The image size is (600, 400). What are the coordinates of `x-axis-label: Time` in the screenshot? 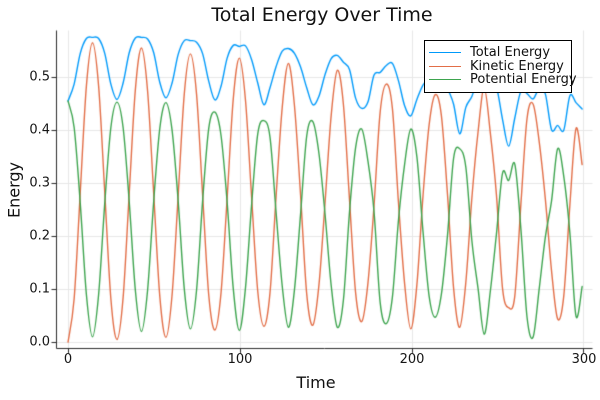 It's located at (316, 382).